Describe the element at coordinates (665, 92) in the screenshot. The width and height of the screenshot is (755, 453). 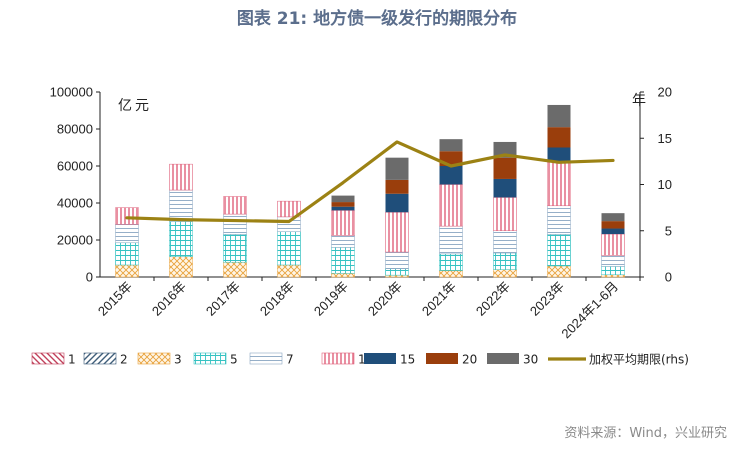
I see `right-tick-label: 20` at that location.